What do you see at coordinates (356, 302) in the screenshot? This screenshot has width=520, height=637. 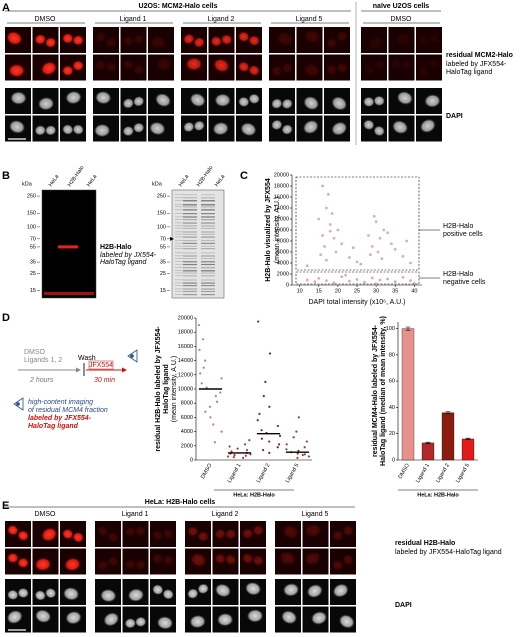 I see `x-axis-label: DAPI total intensity (x10⁶, A.U.)` at bounding box center [356, 302].